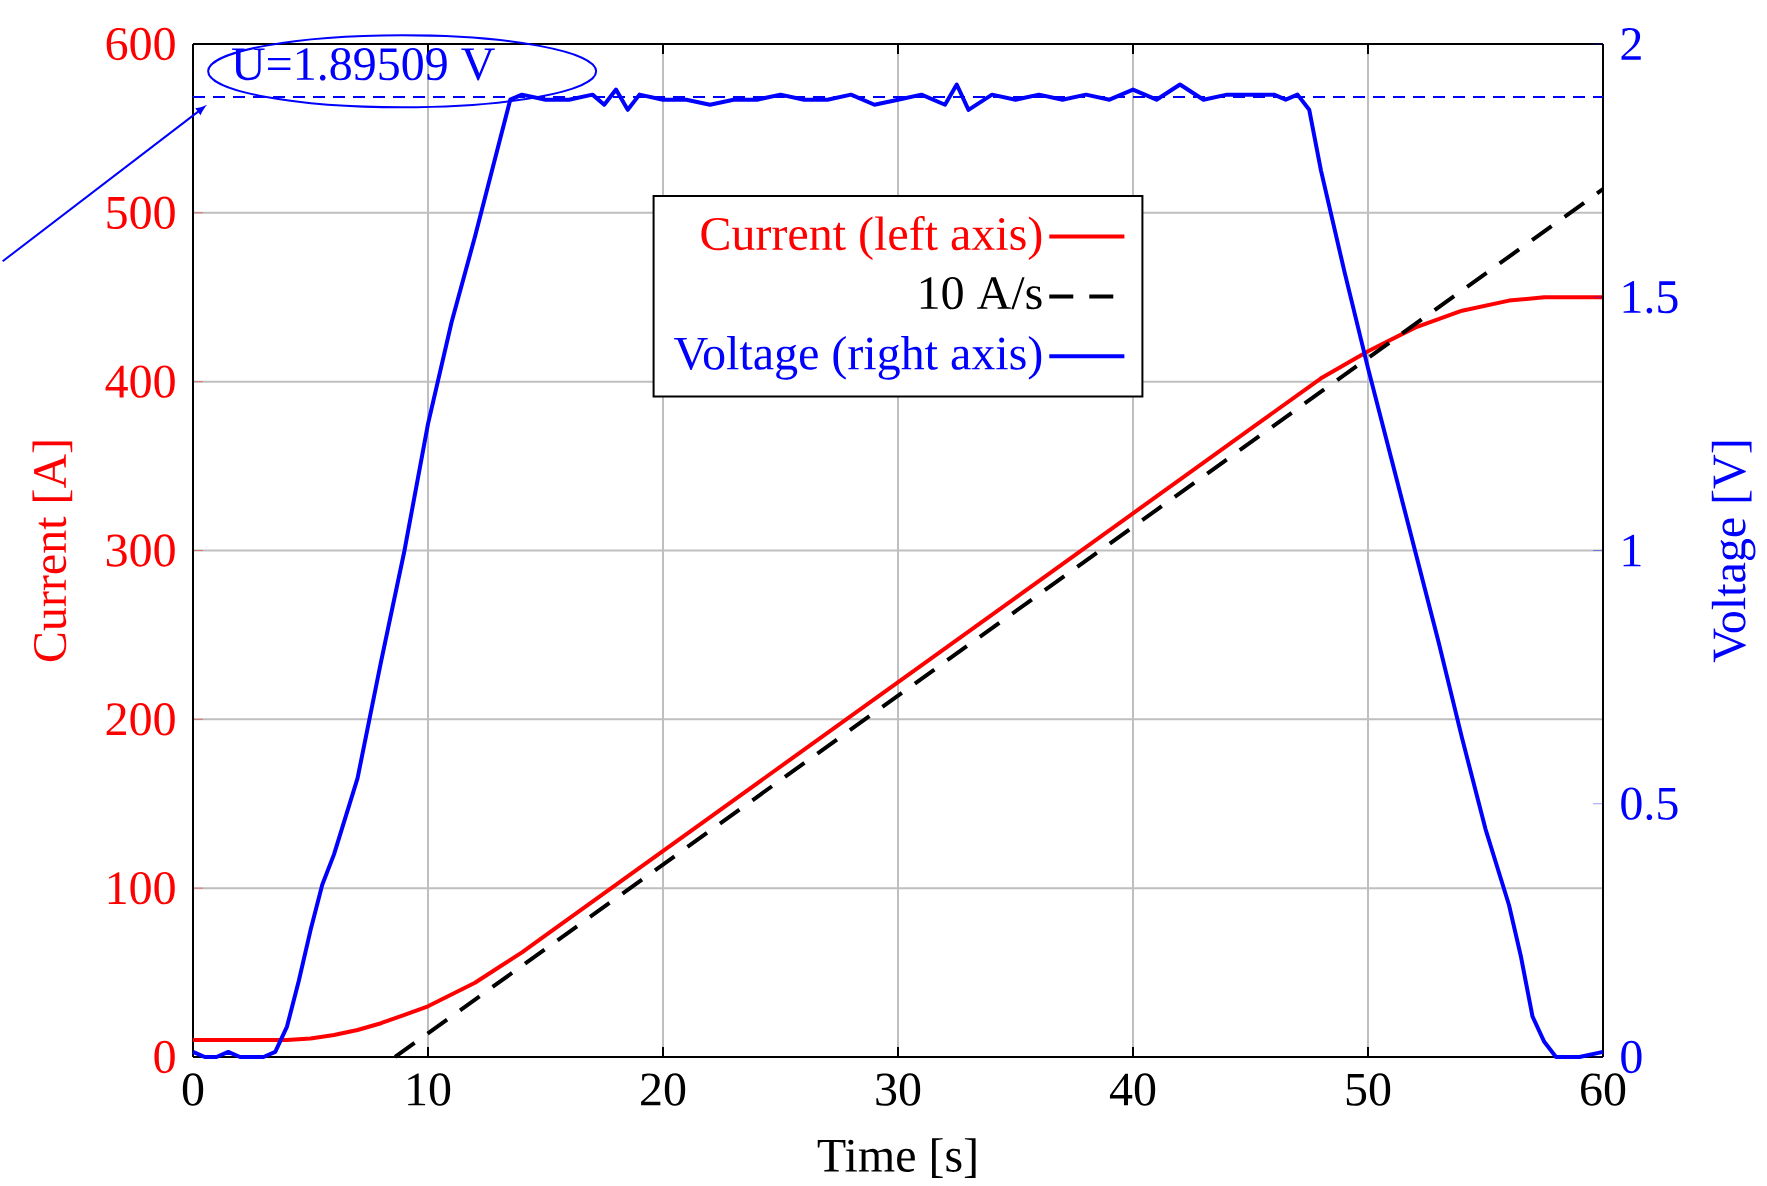 The image size is (1767, 1186). What do you see at coordinates (1650, 297) in the screenshot?
I see `y2-tick-label: 1.5` at bounding box center [1650, 297].